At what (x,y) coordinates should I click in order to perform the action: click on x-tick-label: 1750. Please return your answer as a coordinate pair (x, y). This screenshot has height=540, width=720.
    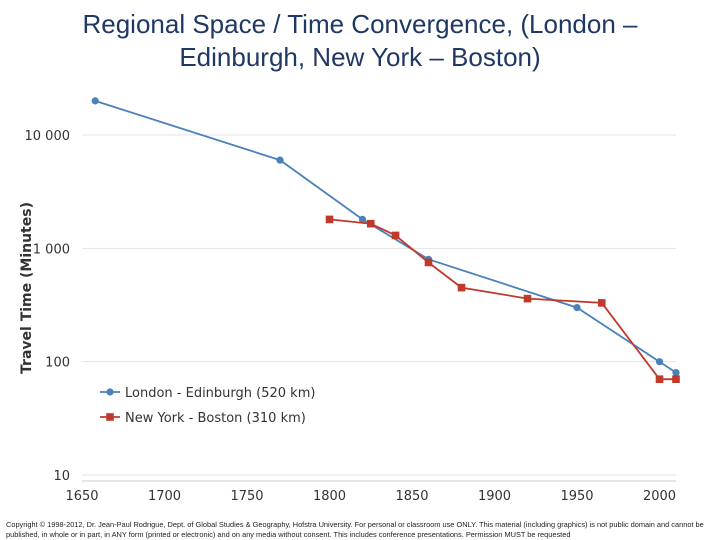
    Looking at the image, I should click on (246, 496).